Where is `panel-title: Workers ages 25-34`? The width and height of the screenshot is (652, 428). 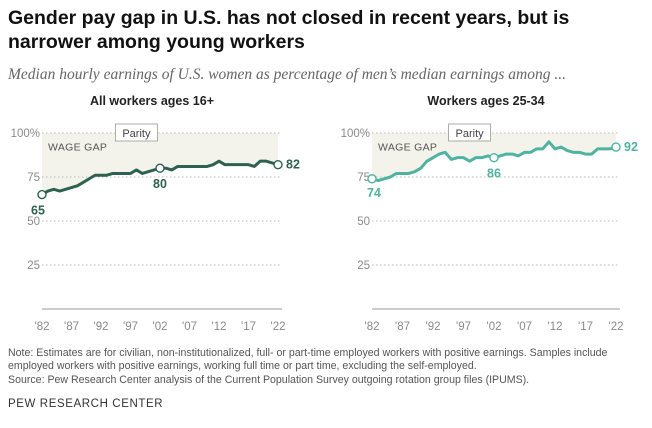 panel-title: Workers ages 25-34 is located at coordinates (485, 101).